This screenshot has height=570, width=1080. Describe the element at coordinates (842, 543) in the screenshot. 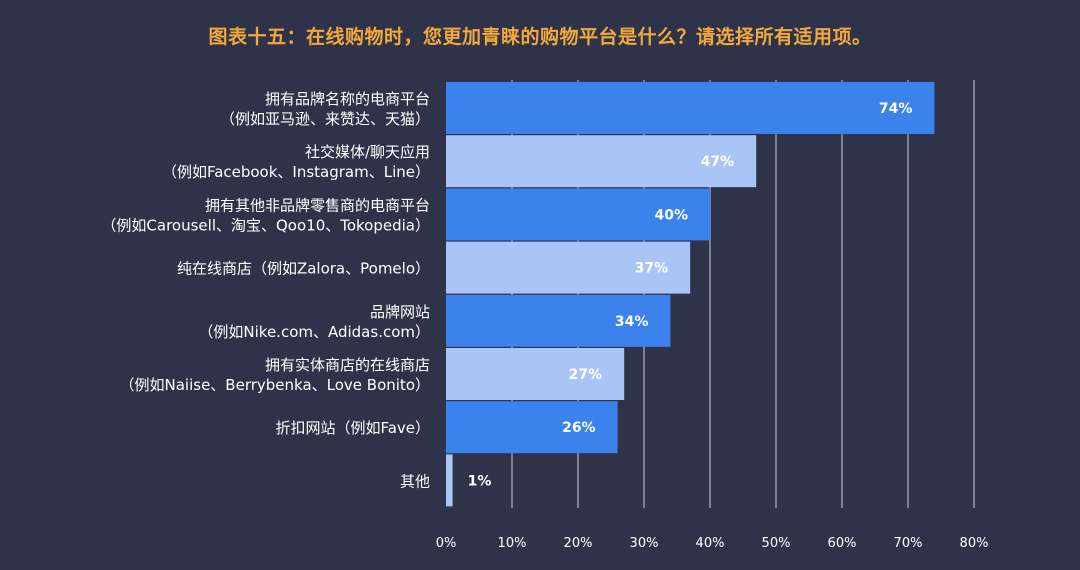

I see `x-tick-label: 60%` at that location.